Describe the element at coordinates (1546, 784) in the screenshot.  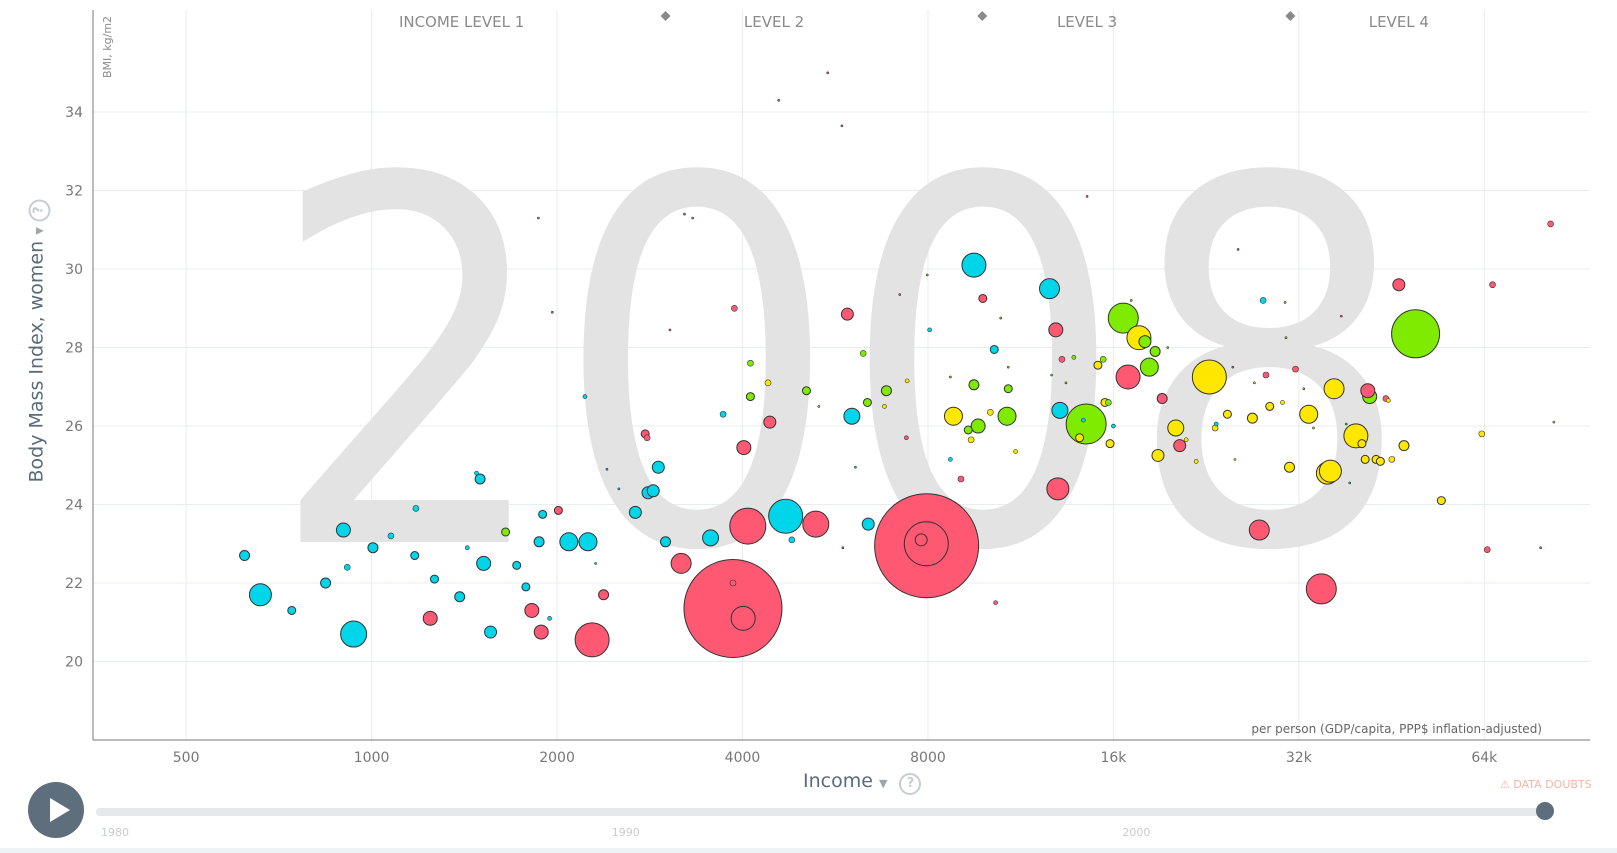
I see `data-doubts-link: ⚠ DATA DOUBTS` at that location.